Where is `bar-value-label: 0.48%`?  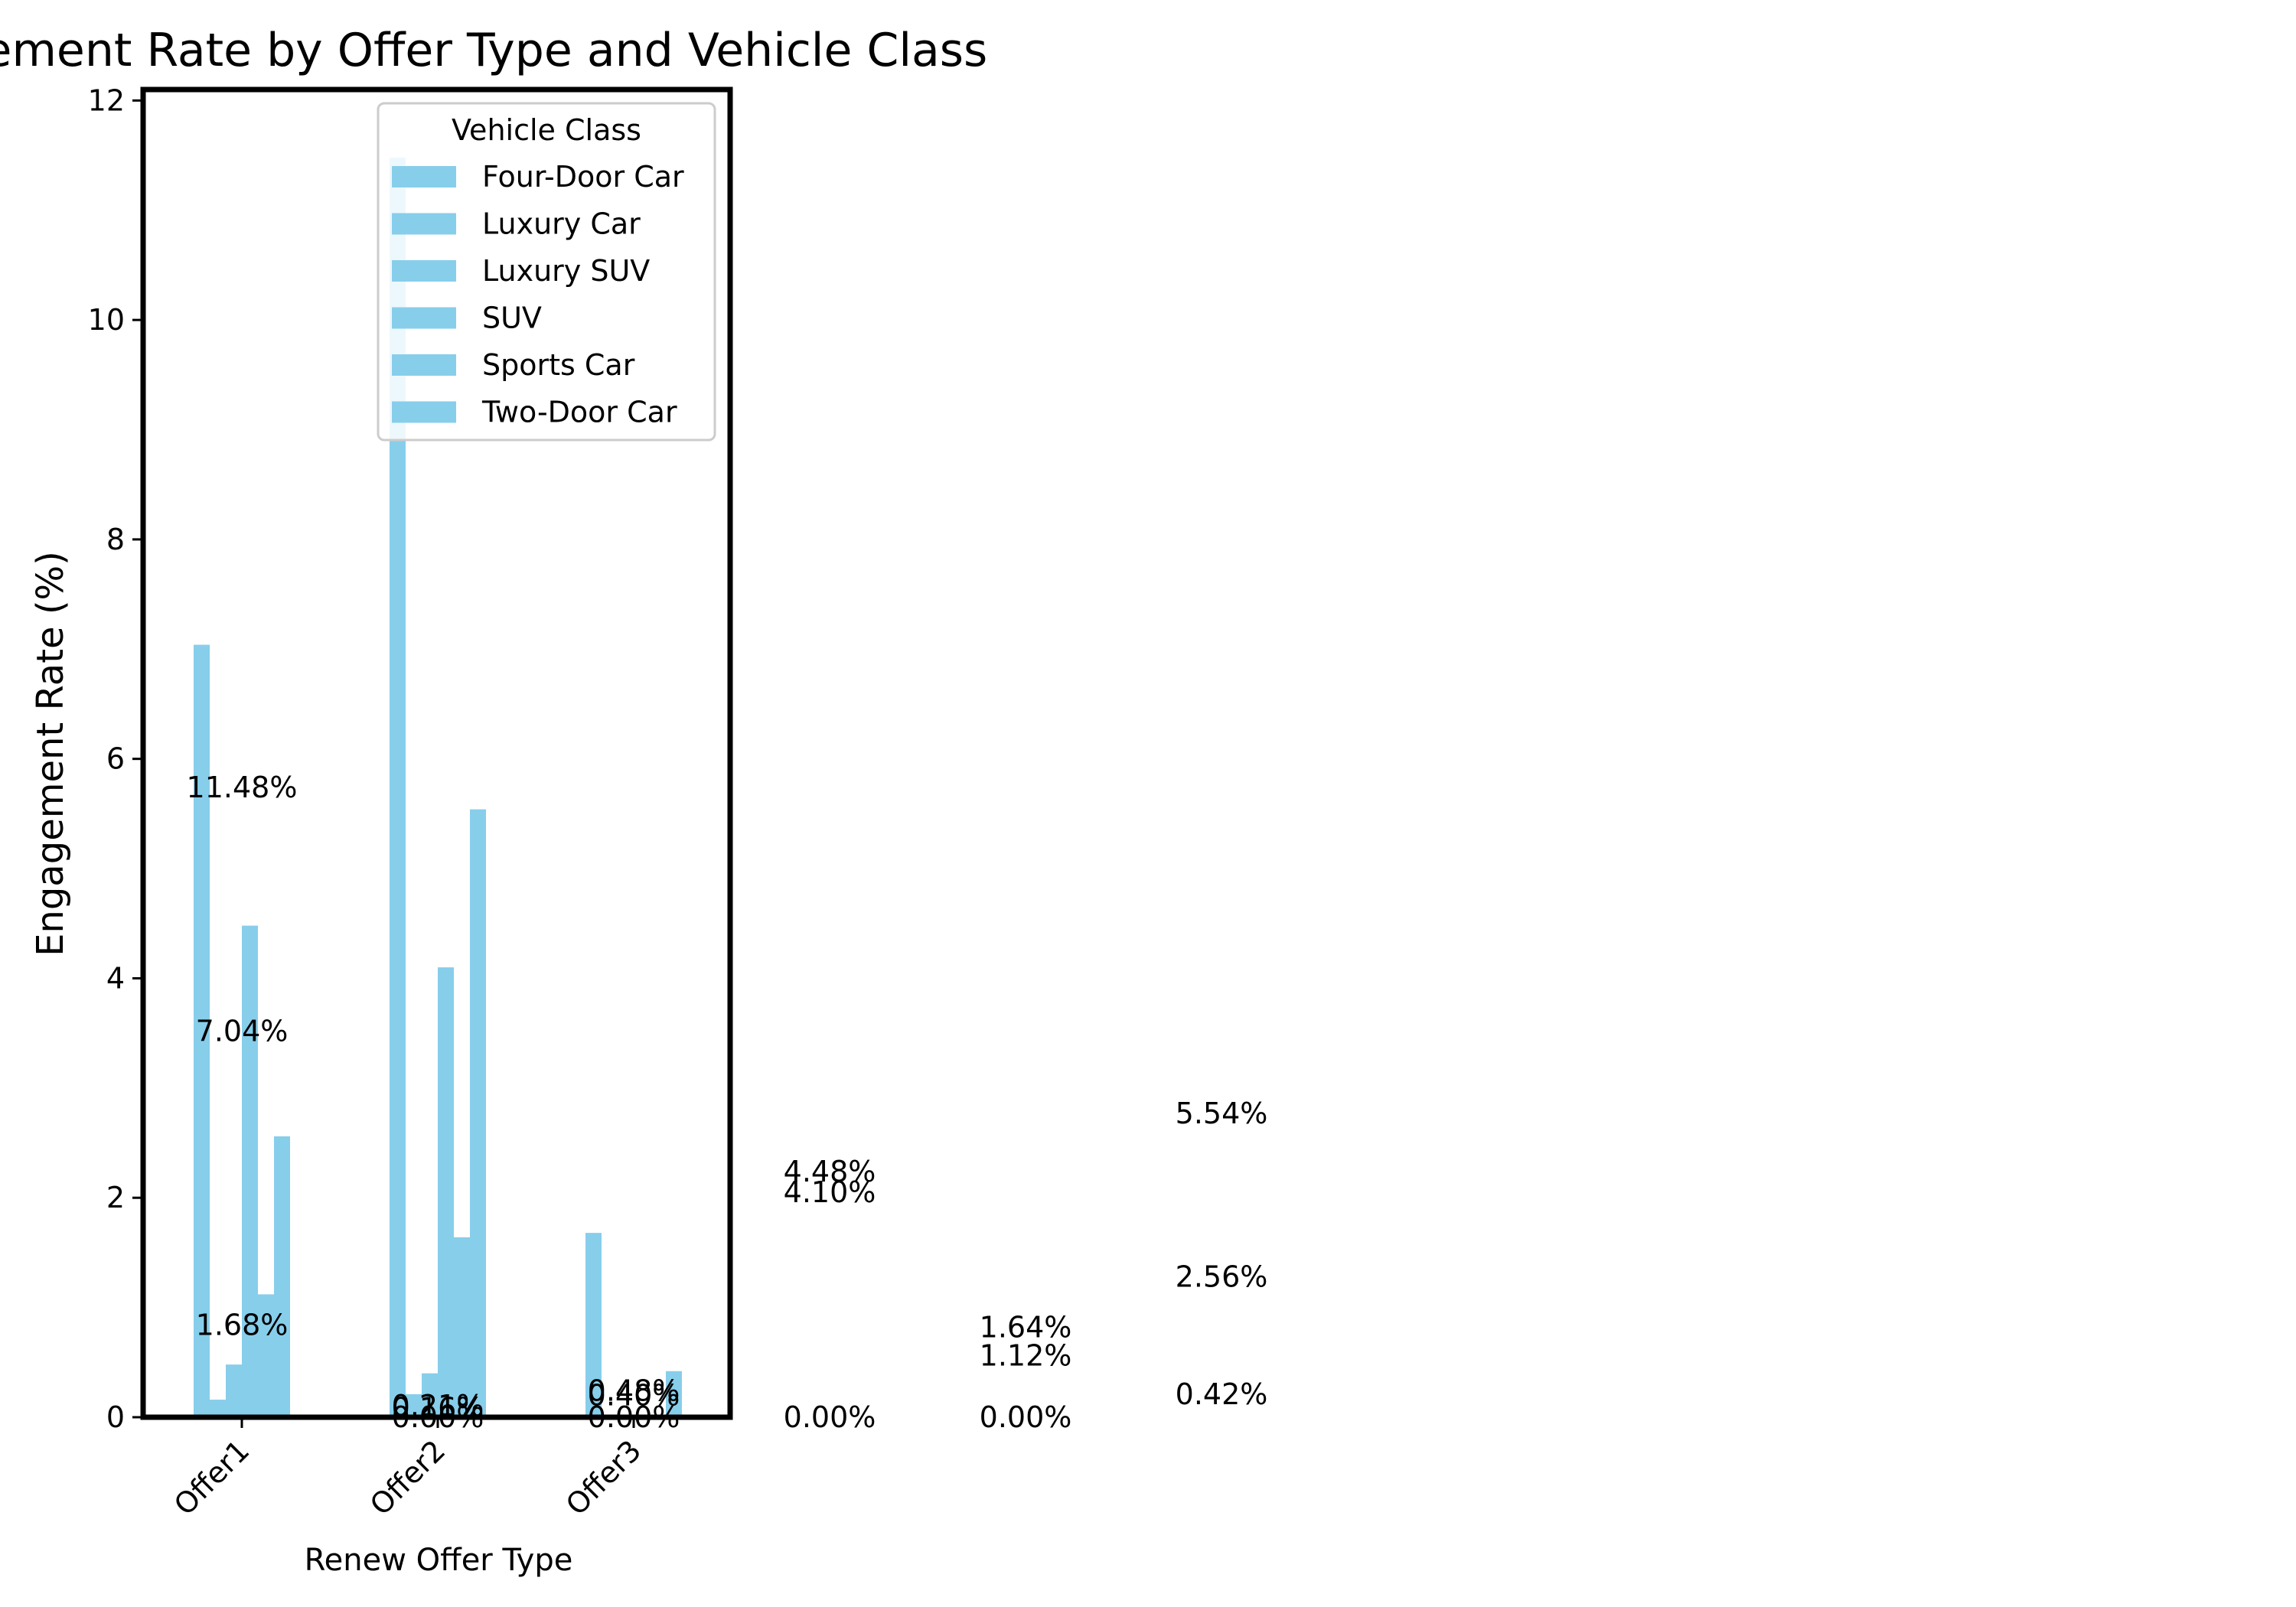
bar-value-label: 0.48% is located at coordinates (634, 1391).